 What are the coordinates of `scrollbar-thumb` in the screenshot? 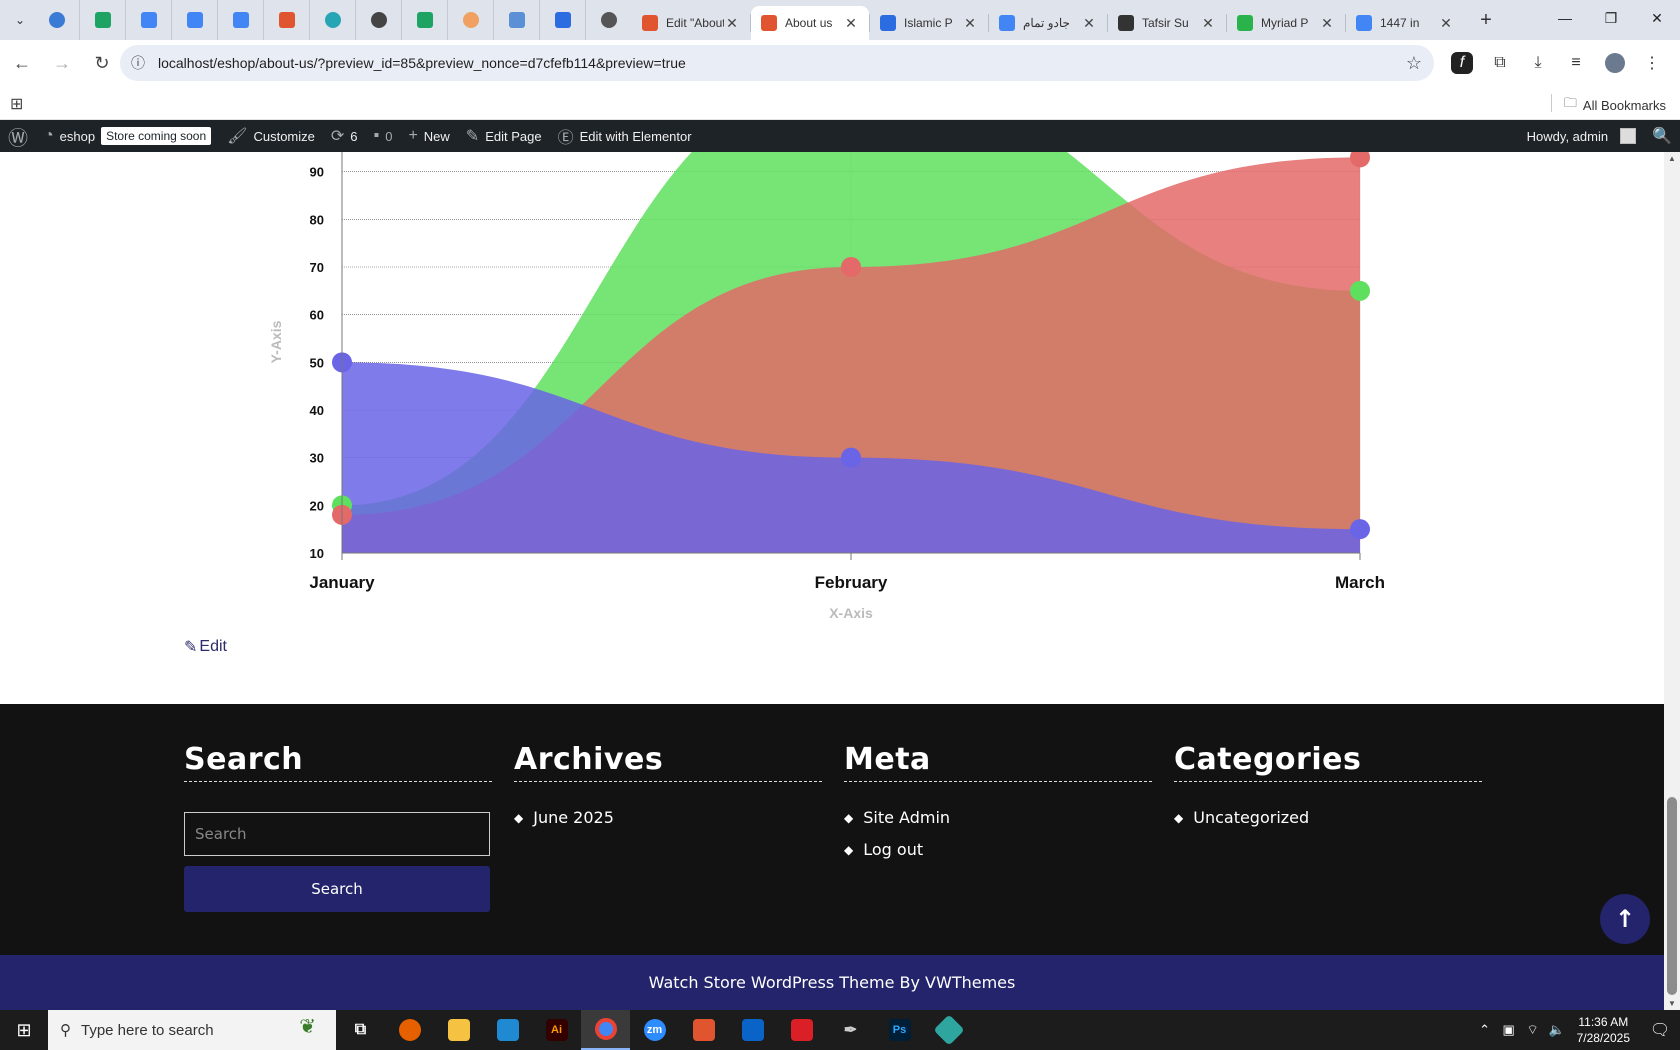 It's located at (1672, 896).